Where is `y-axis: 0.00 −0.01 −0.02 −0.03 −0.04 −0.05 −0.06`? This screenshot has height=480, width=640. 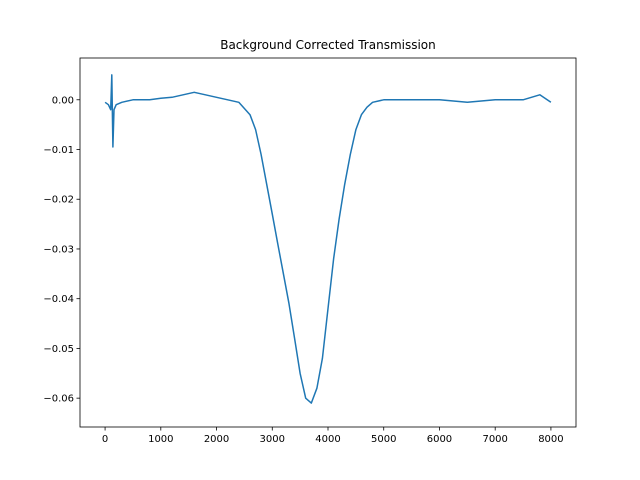
y-axis: 0.00 −0.01 −0.02 −0.03 −0.04 −0.05 −0.06 is located at coordinates (61, 250).